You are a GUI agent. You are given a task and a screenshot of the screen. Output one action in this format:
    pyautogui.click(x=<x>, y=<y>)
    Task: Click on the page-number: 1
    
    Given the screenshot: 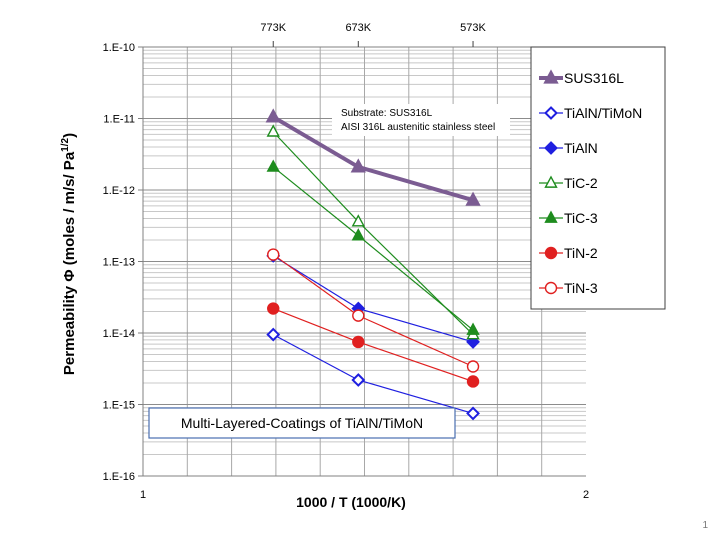 What is the action you would take?
    pyautogui.click(x=705, y=525)
    